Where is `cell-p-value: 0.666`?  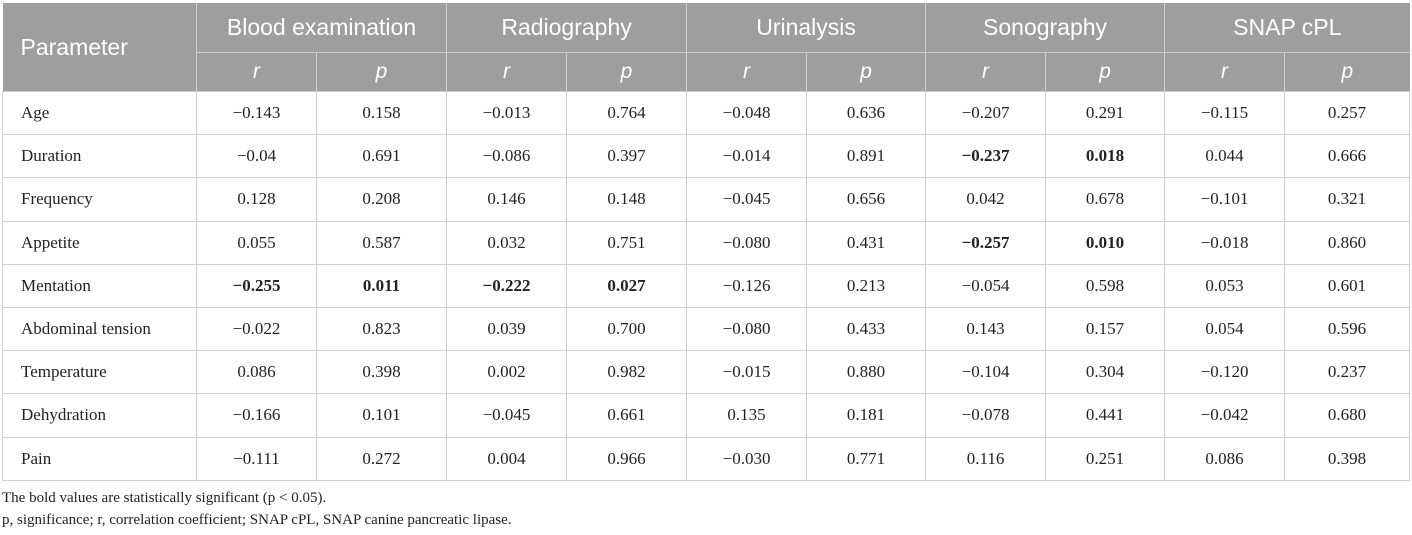 cell-p-value: 0.666 is located at coordinates (1347, 156).